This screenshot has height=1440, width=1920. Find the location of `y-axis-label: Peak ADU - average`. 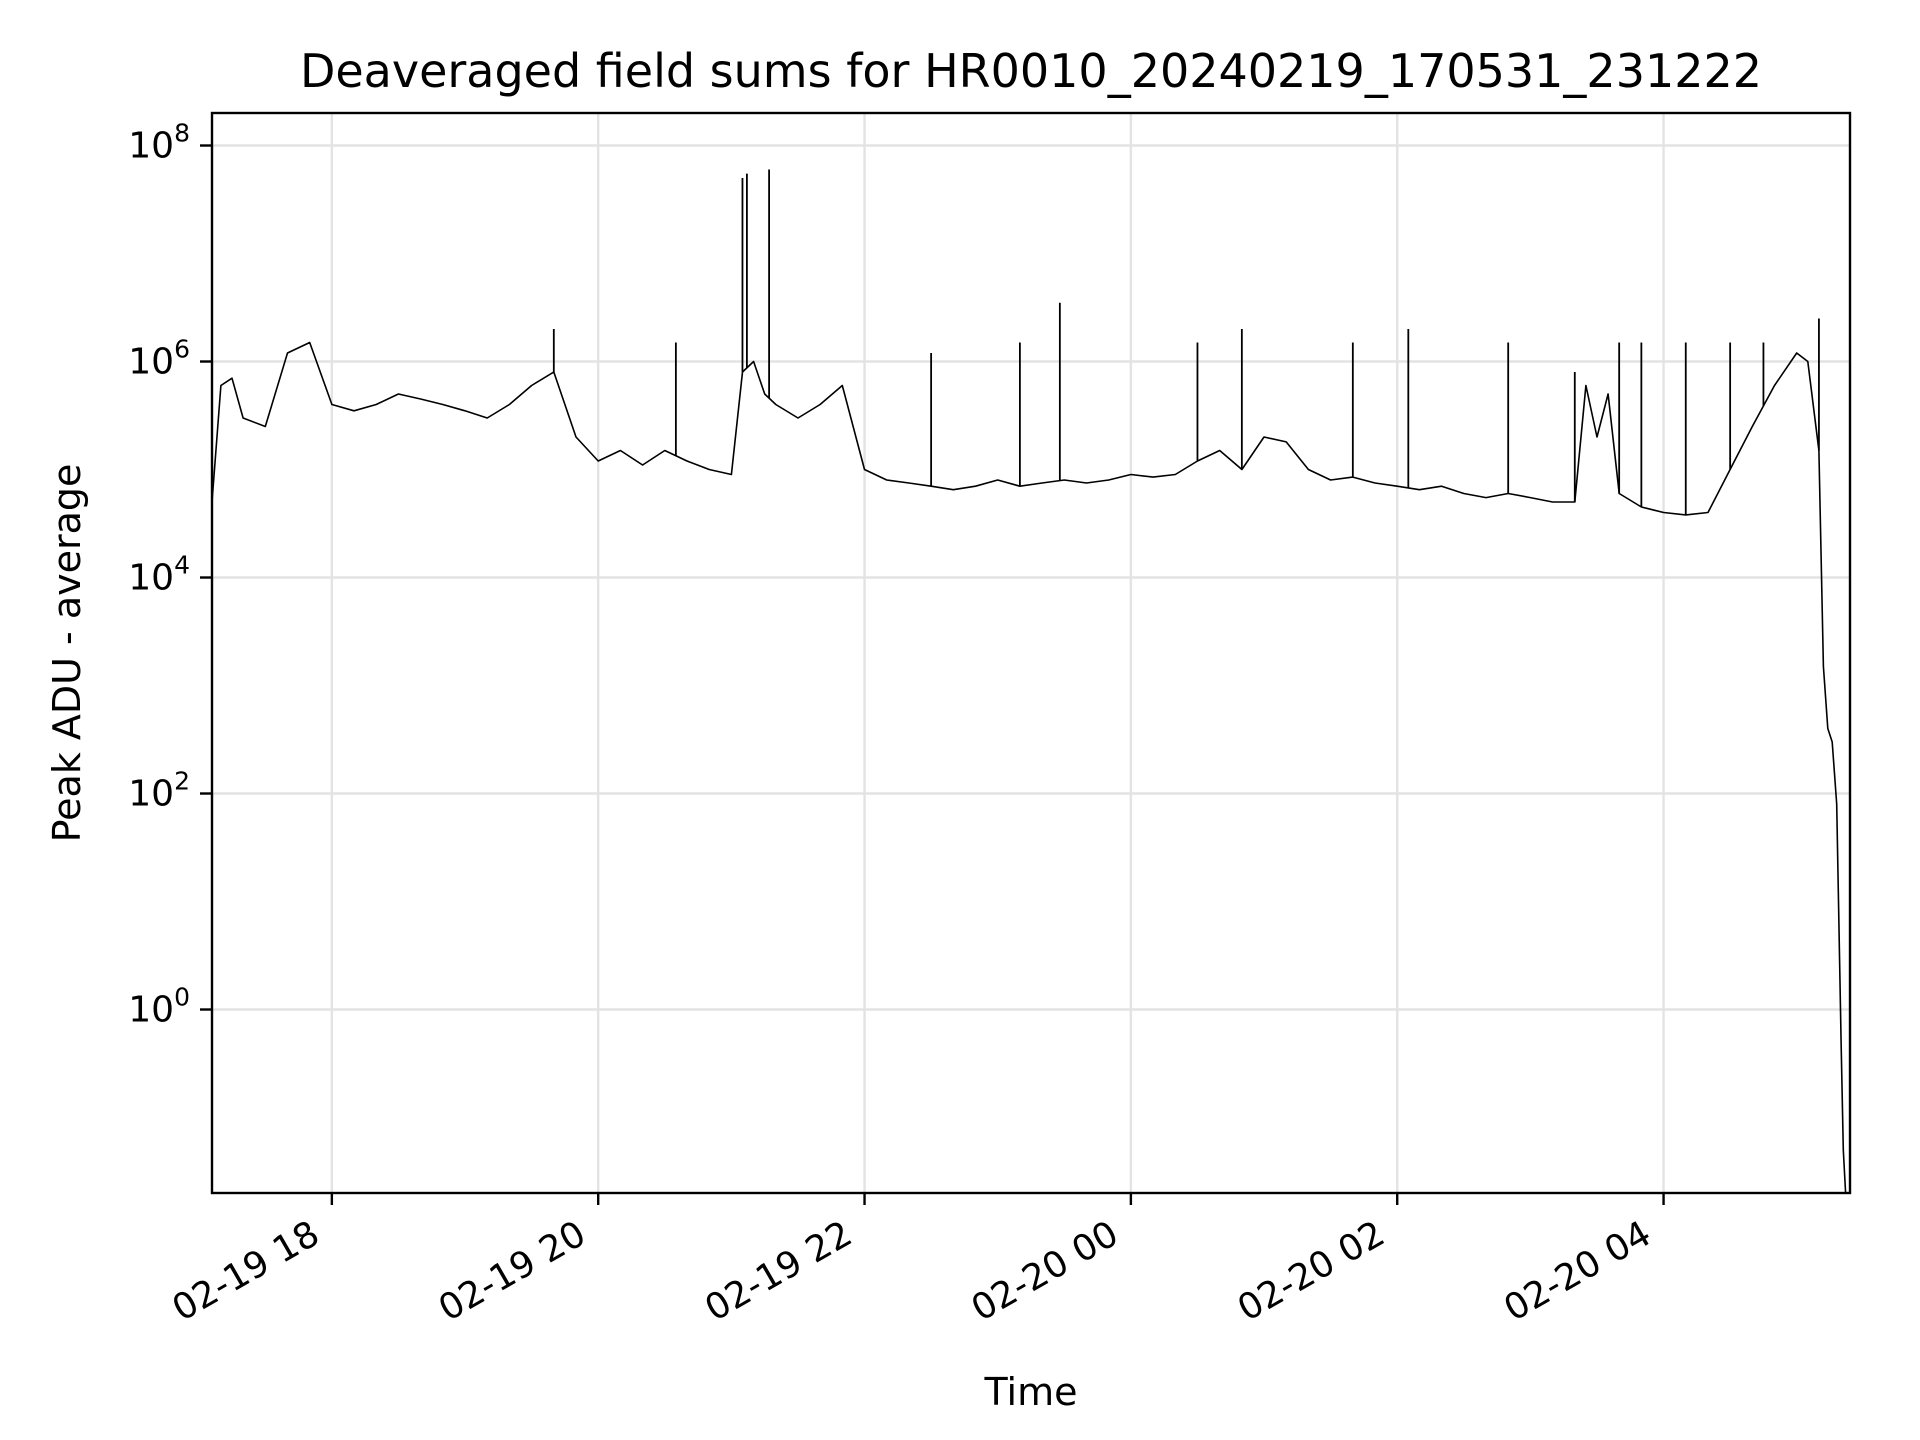

y-axis-label: Peak ADU - average is located at coordinates (67, 653).